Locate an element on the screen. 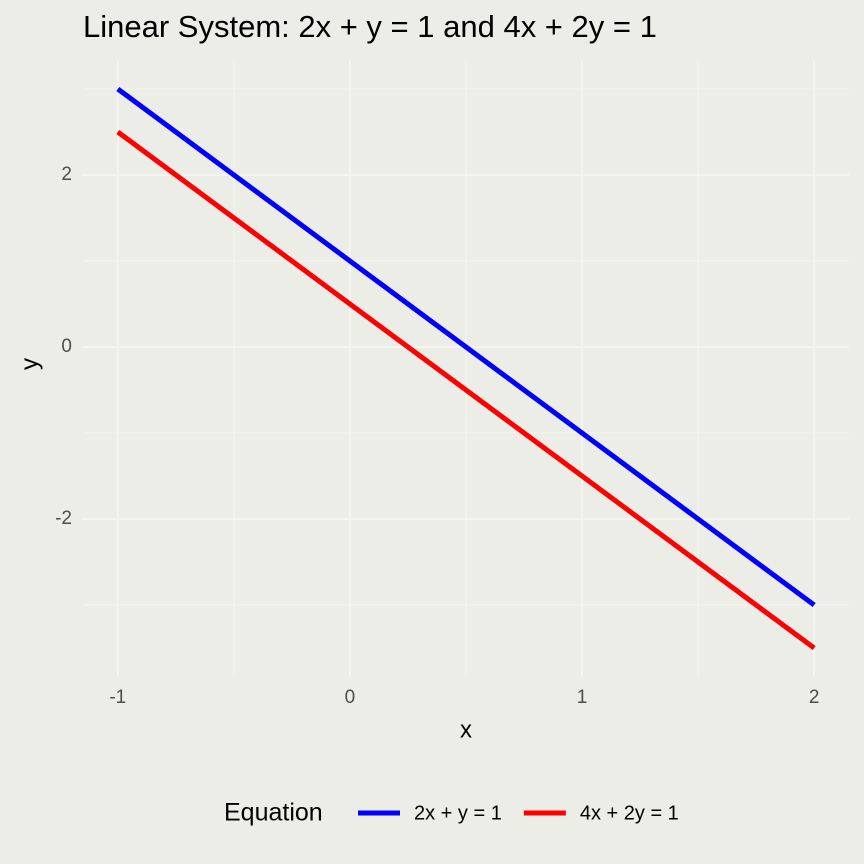 The height and width of the screenshot is (864, 864). x-tick-label: 2 is located at coordinates (814, 697).